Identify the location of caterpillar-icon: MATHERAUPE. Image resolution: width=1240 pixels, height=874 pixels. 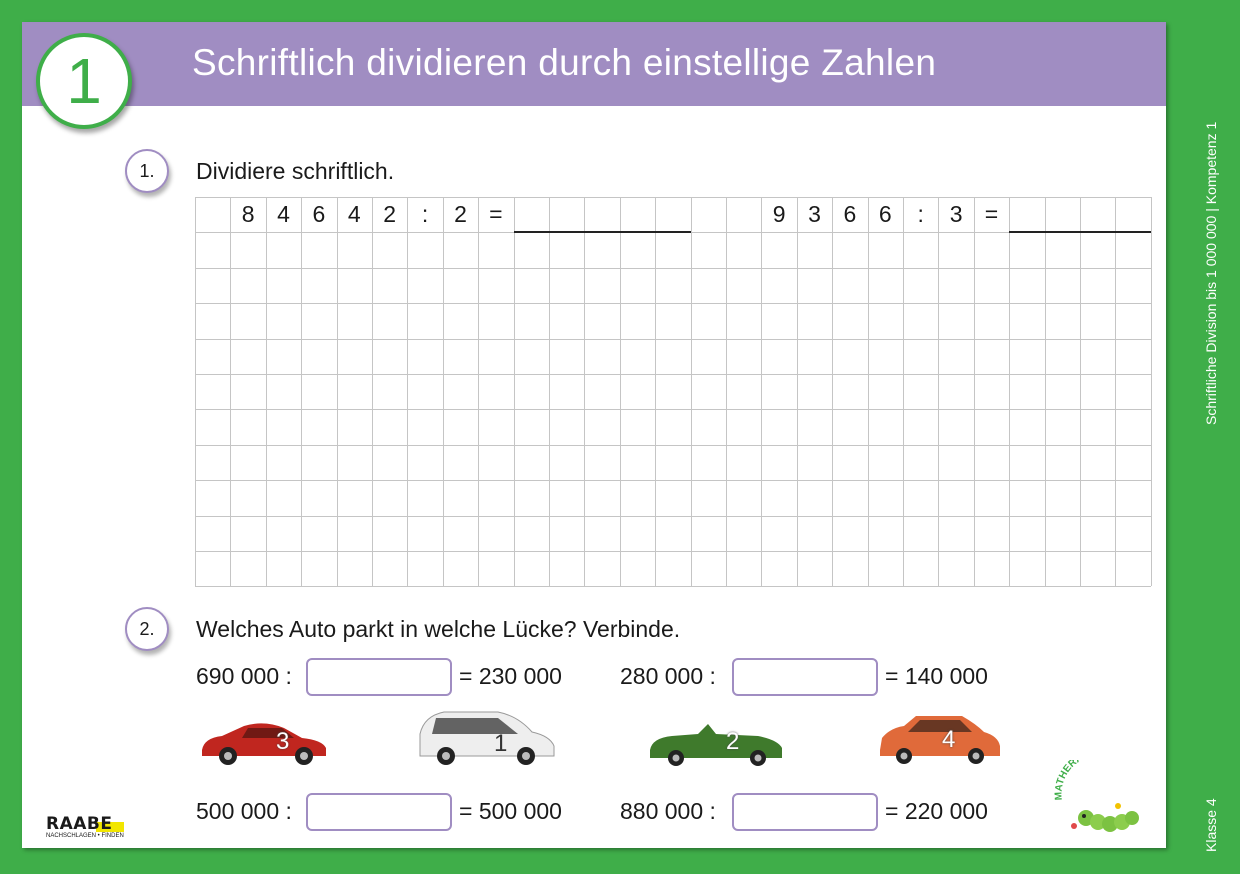
(1096, 790).